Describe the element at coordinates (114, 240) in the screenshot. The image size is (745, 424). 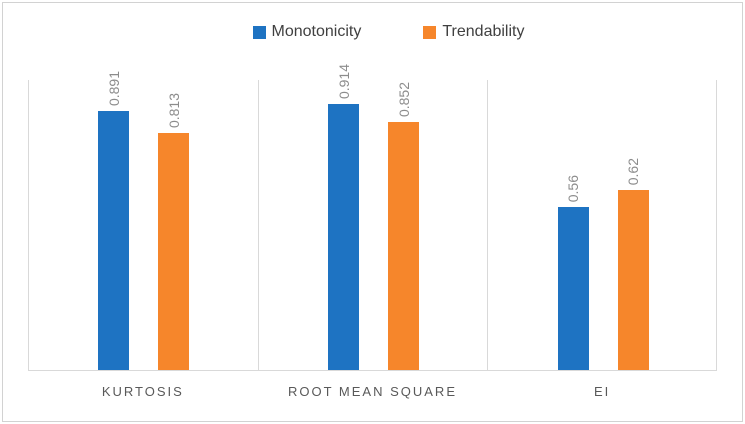
I see `bar-monotonicity-kurtosis` at that location.